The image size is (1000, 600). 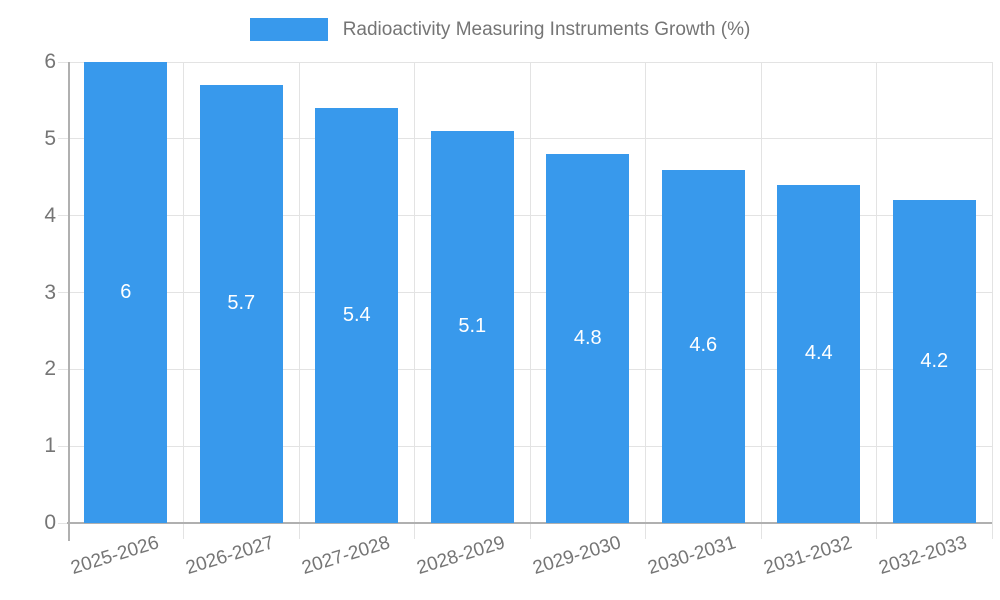 I want to click on bar-value-label: 4.2, so click(x=934, y=360).